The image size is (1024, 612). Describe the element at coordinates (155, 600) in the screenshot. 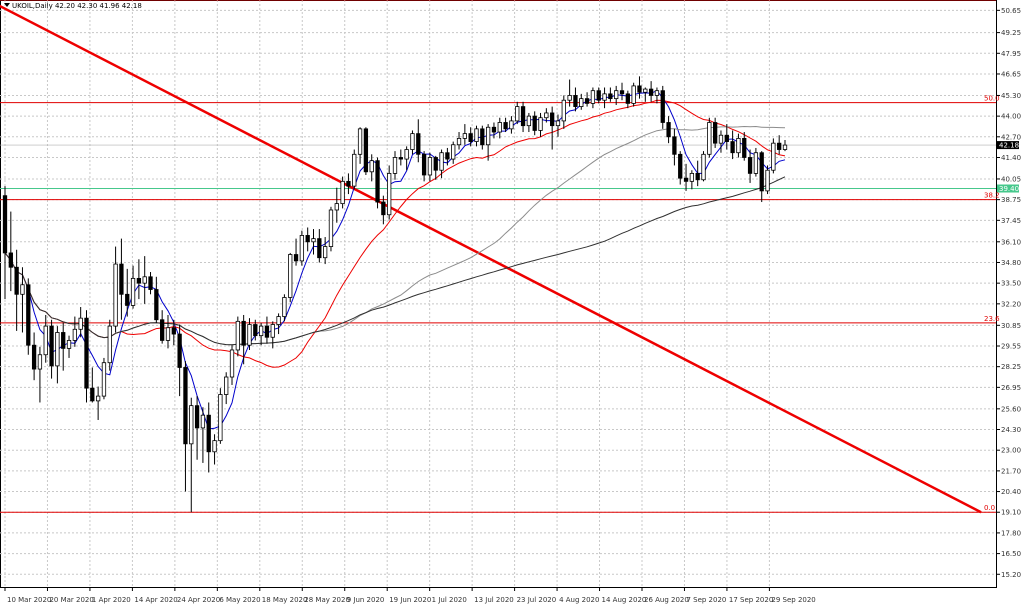

I see `x-tick-label: 14 Apr 2020` at that location.